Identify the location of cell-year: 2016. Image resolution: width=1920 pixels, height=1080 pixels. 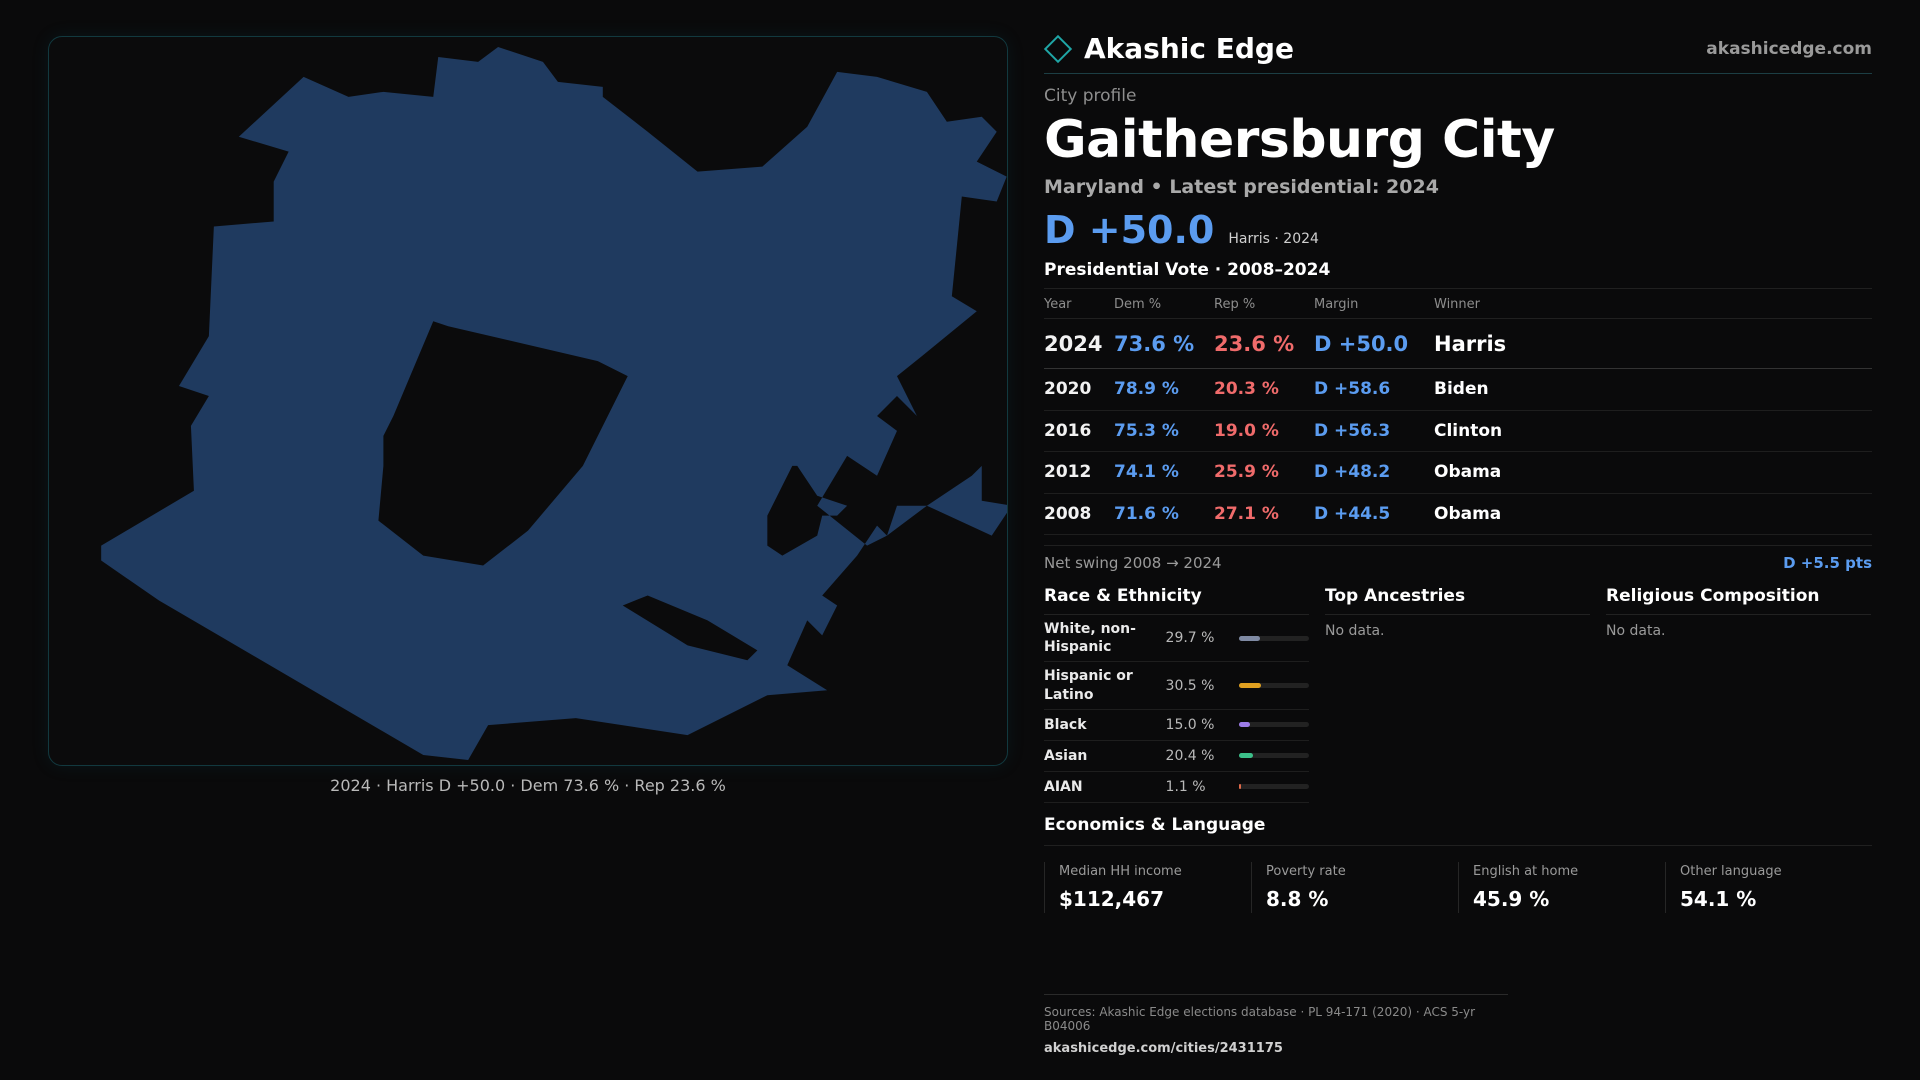
(1079, 431).